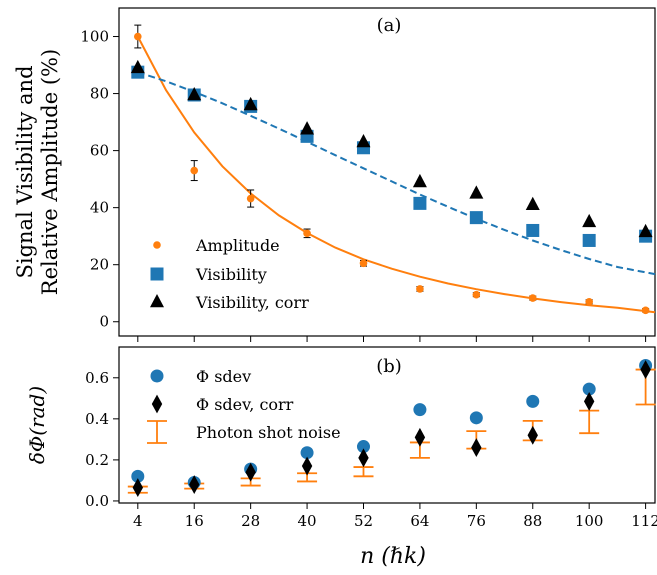 This screenshot has height=575, width=657. Describe the element at coordinates (37, 425) in the screenshot. I see `ylabel-b: δΦ(rad)` at that location.